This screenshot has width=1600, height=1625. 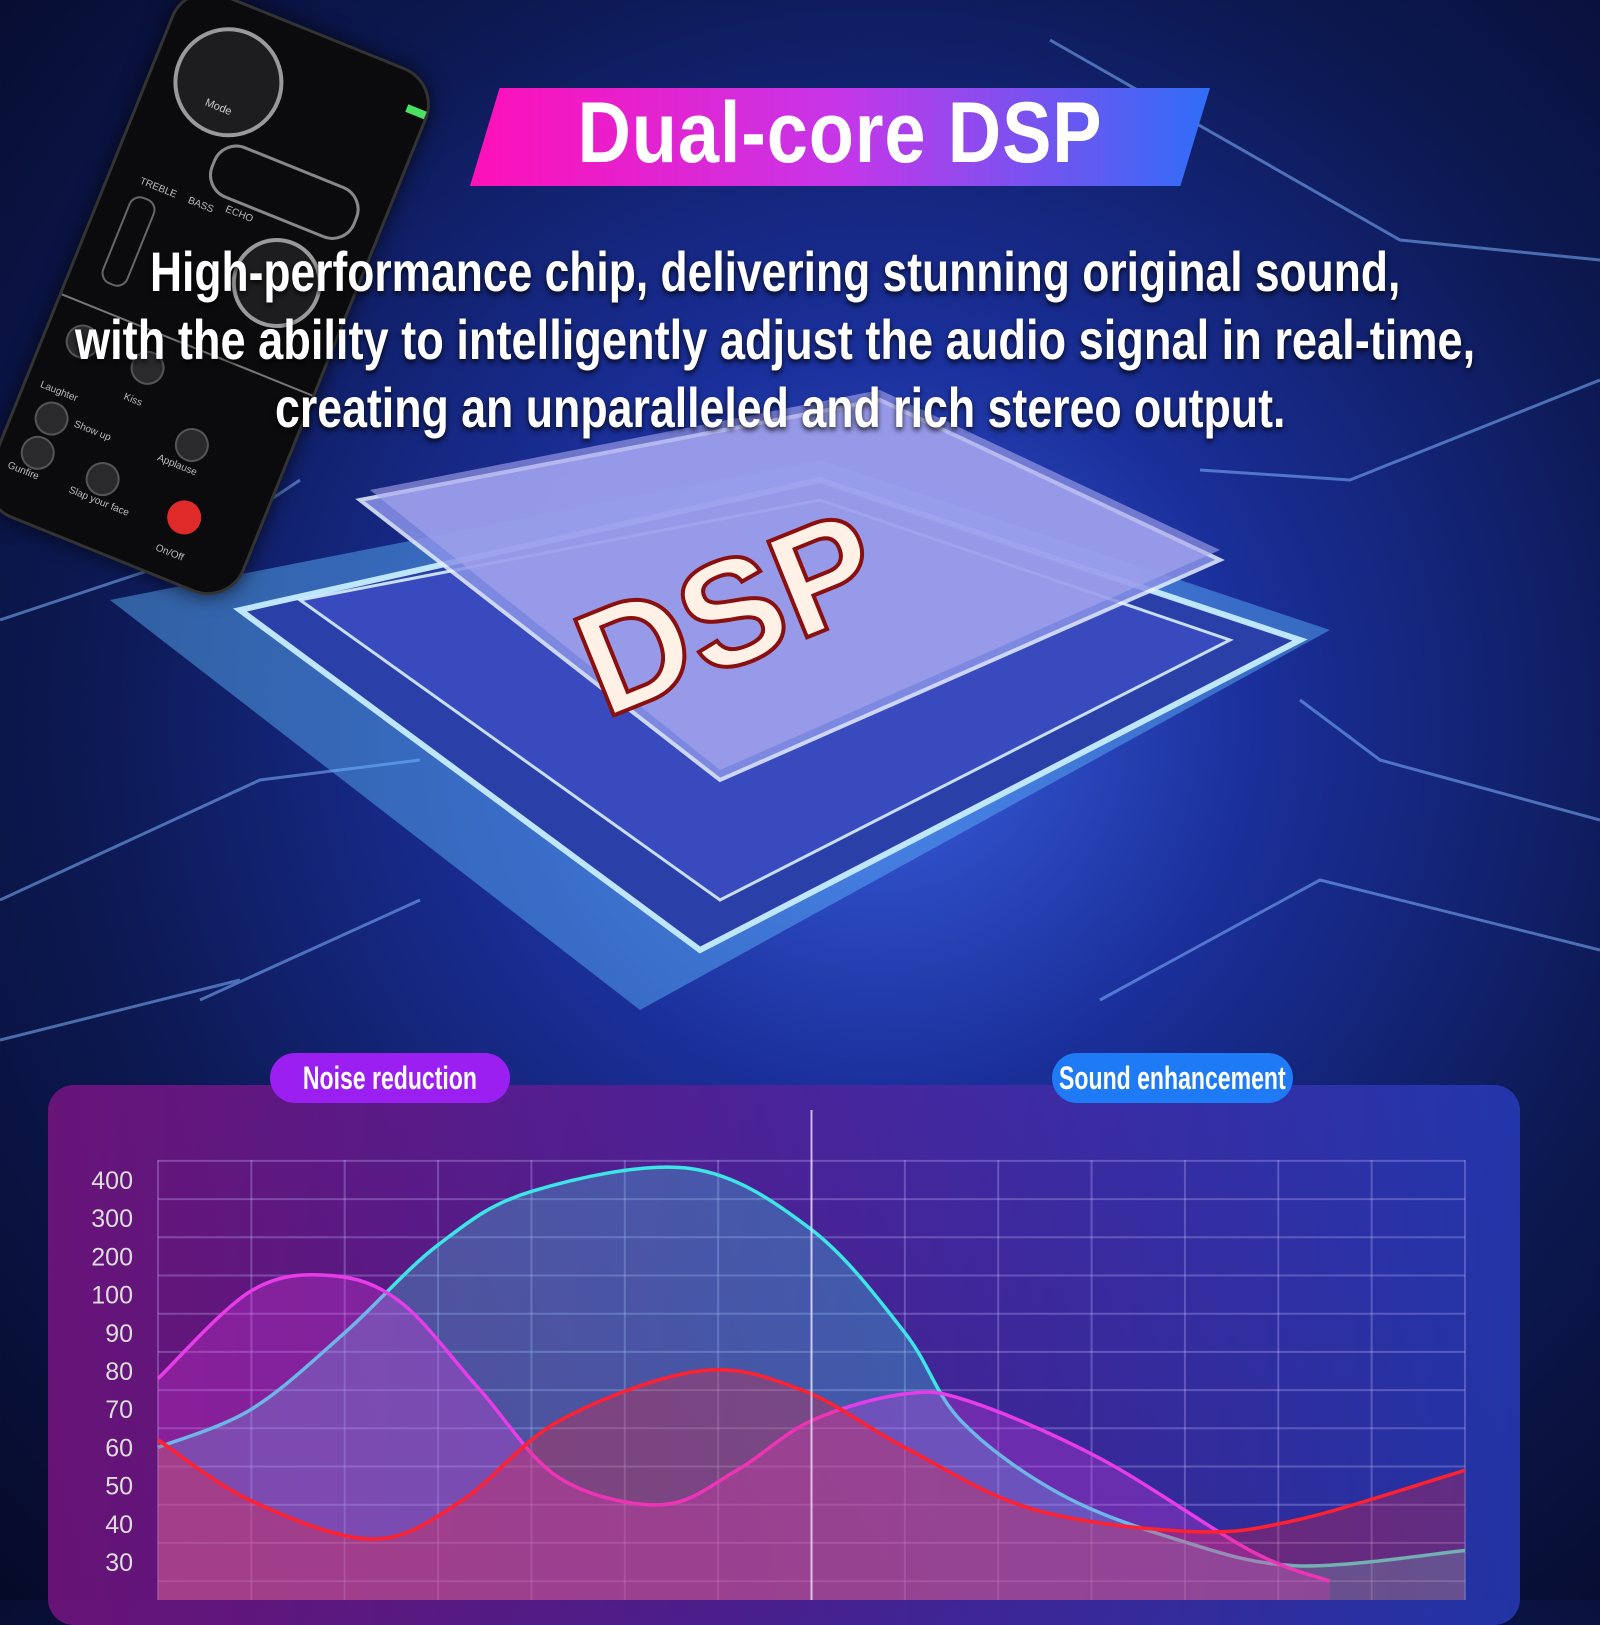 I want to click on y-tick-label: 300, so click(x=112, y=1219).